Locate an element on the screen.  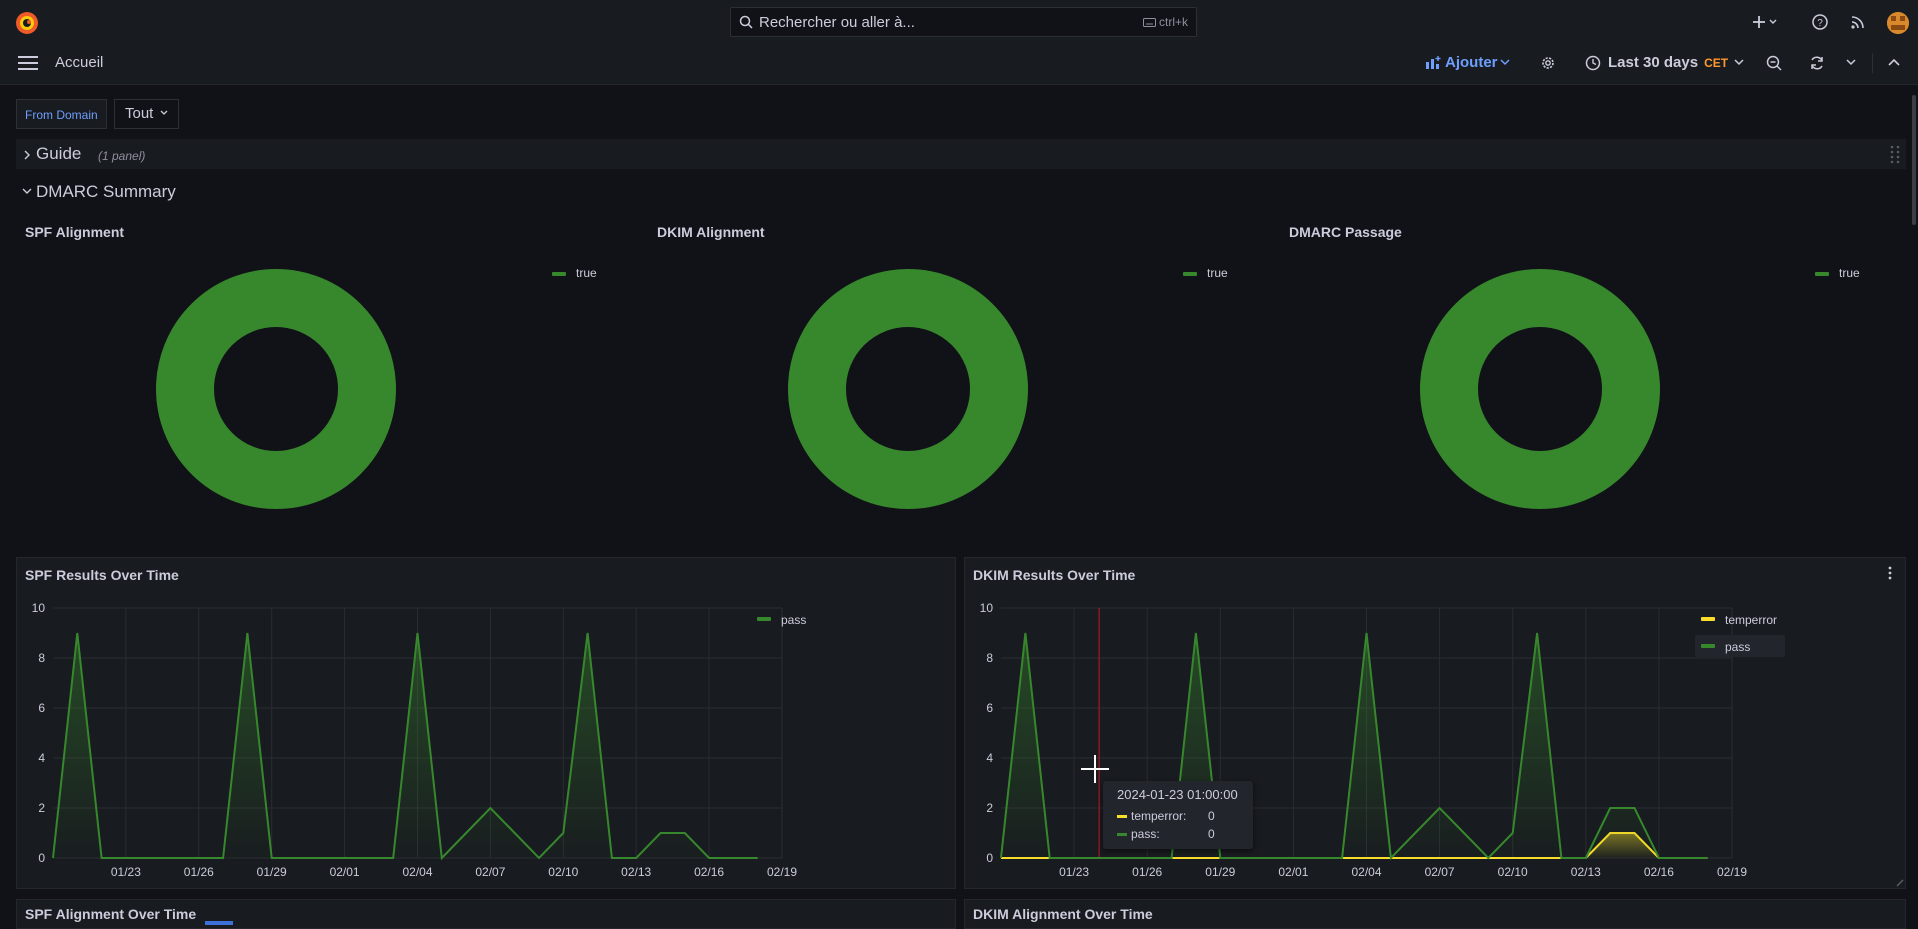
breadcrumb: Accueil is located at coordinates (79, 62).